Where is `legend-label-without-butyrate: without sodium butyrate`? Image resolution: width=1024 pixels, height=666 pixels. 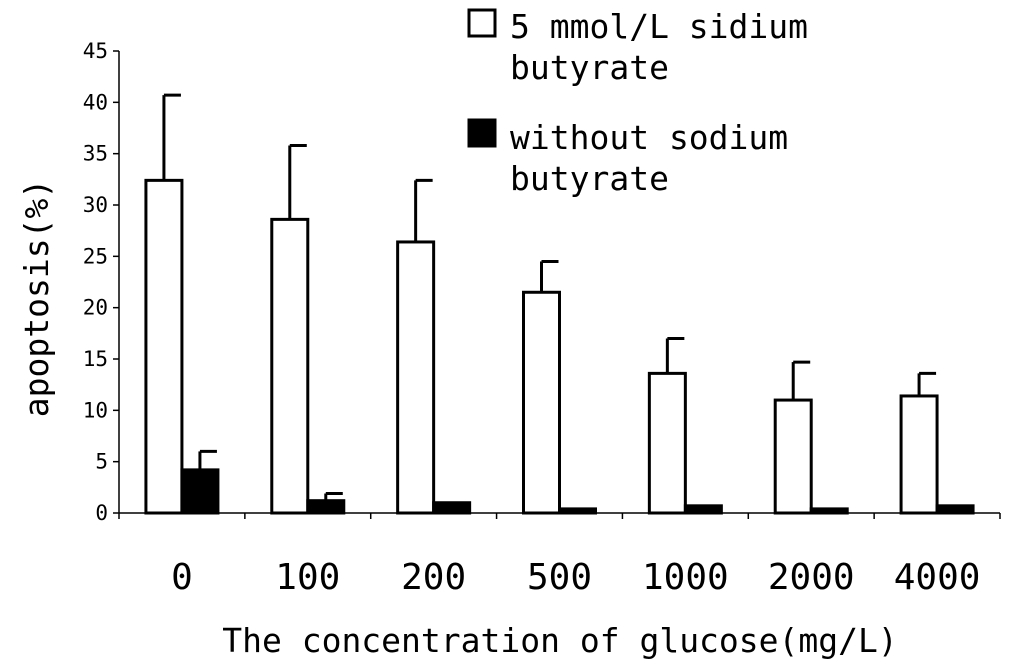
legend-label-without-butyrate: without sodium butyrate is located at coordinates (649, 158).